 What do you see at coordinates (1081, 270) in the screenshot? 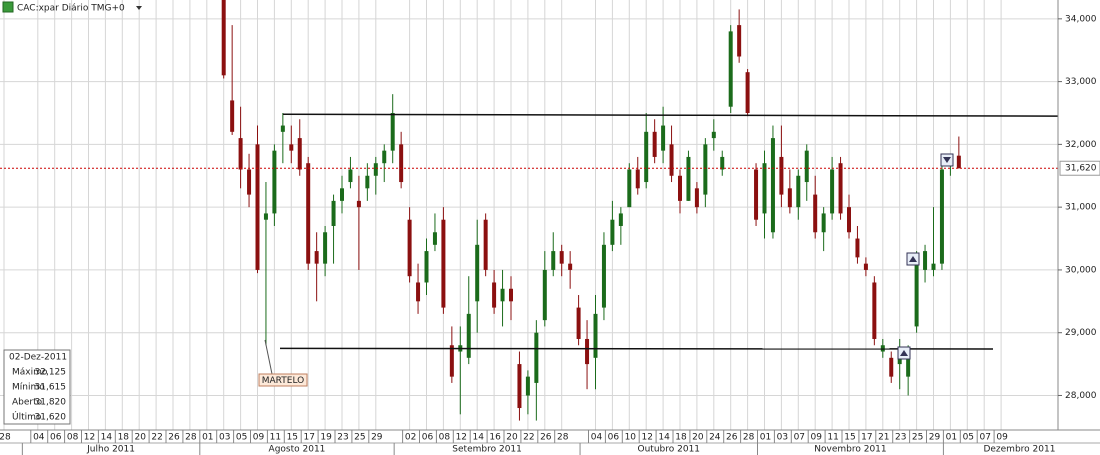
I see `y-tick-label: 30,000` at bounding box center [1081, 270].